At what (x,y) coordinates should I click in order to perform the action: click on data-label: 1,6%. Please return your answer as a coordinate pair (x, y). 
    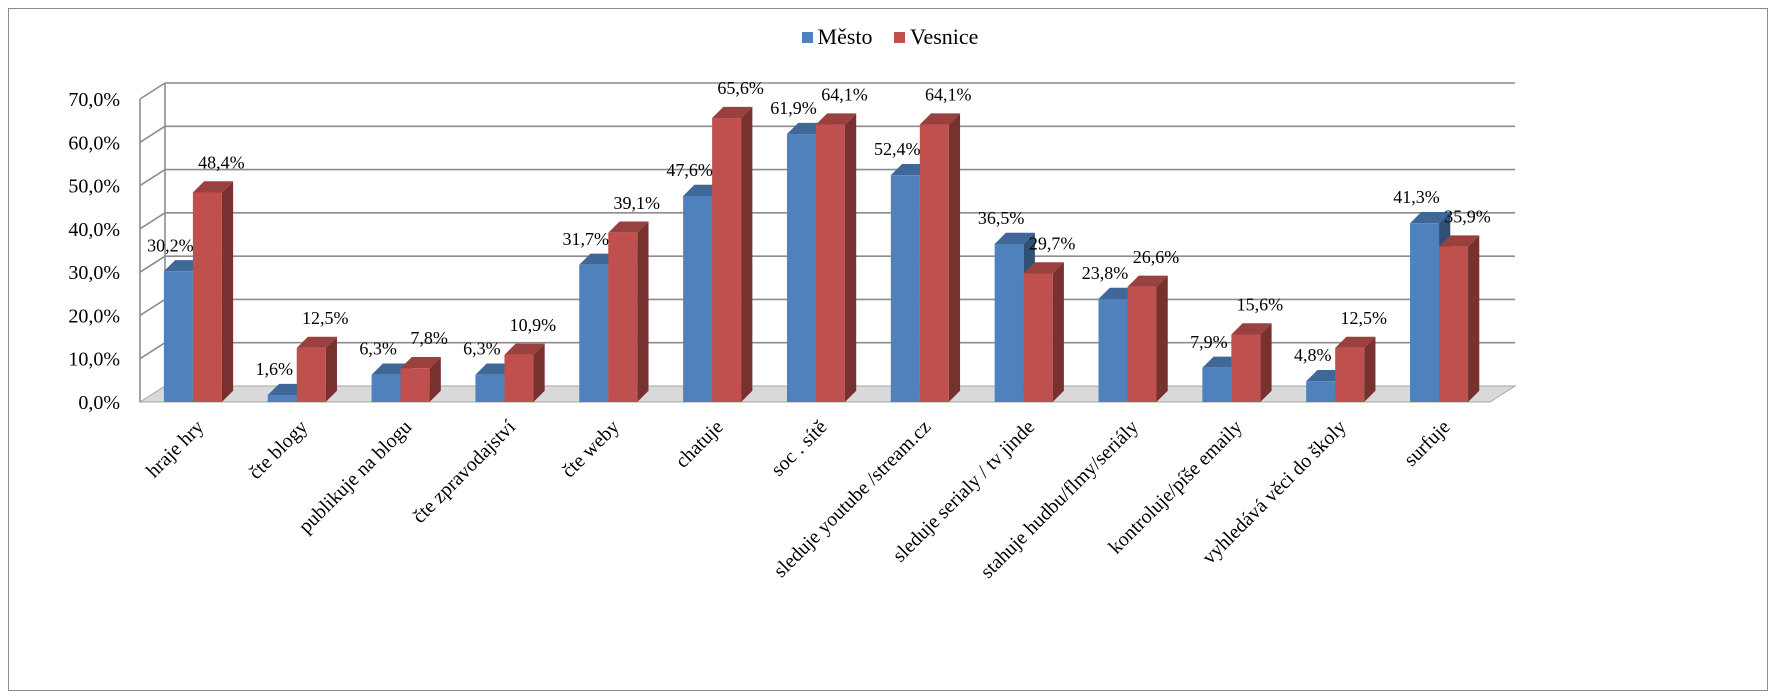
    Looking at the image, I should click on (274, 369).